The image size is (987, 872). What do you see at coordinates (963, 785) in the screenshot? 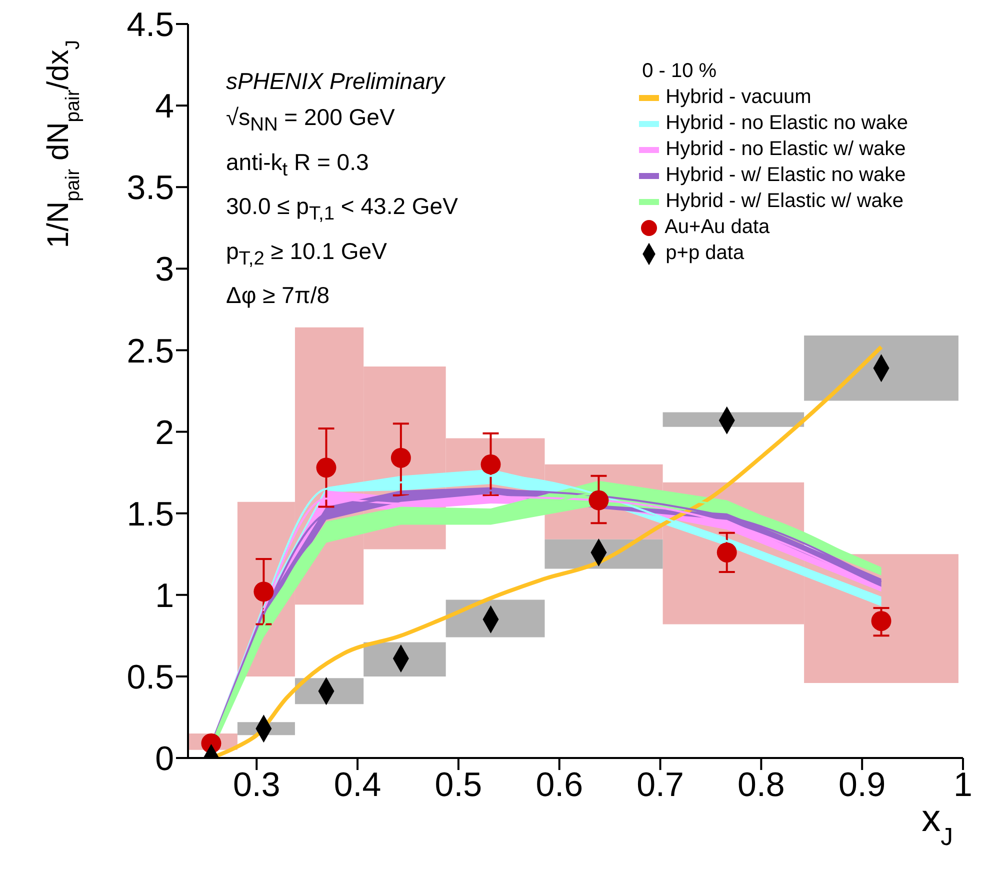
I see `x-tick-label: 1` at bounding box center [963, 785].